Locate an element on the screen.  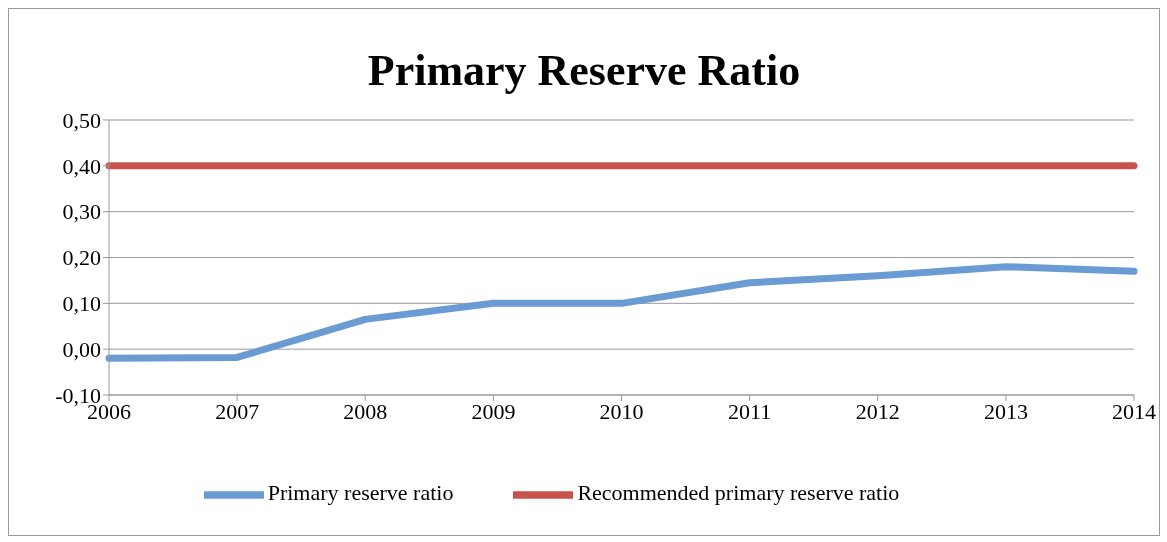
y-tick-label: 0,20 is located at coordinates (81, 258).